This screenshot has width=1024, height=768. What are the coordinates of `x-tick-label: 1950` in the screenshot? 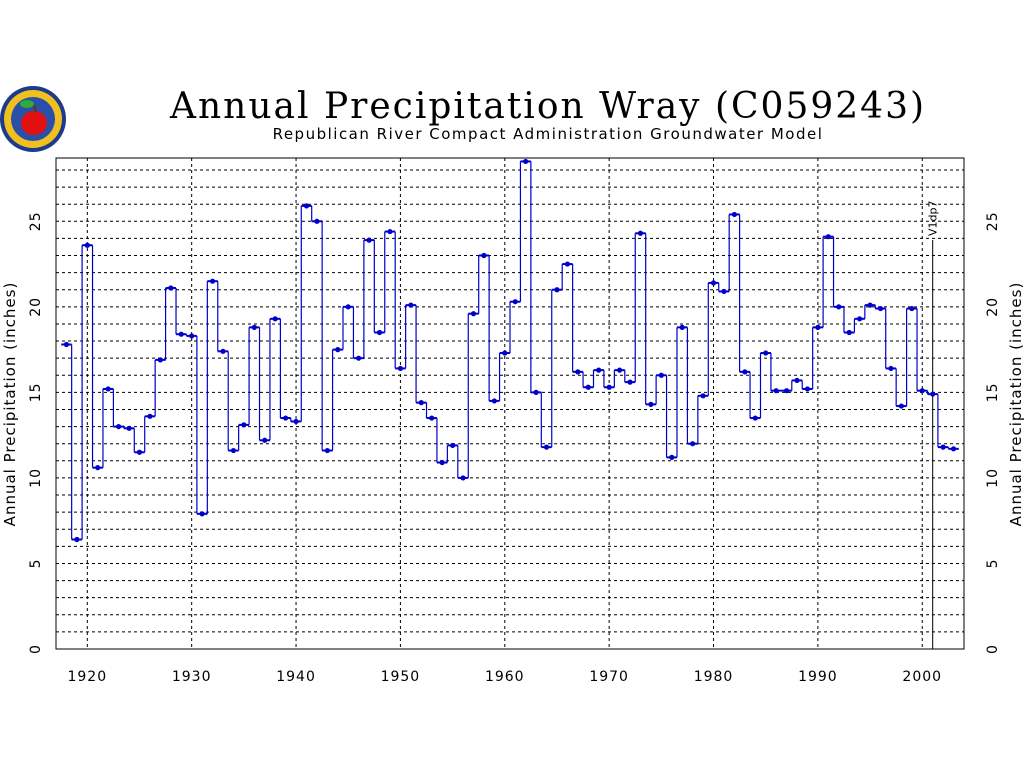 It's located at (401, 677).